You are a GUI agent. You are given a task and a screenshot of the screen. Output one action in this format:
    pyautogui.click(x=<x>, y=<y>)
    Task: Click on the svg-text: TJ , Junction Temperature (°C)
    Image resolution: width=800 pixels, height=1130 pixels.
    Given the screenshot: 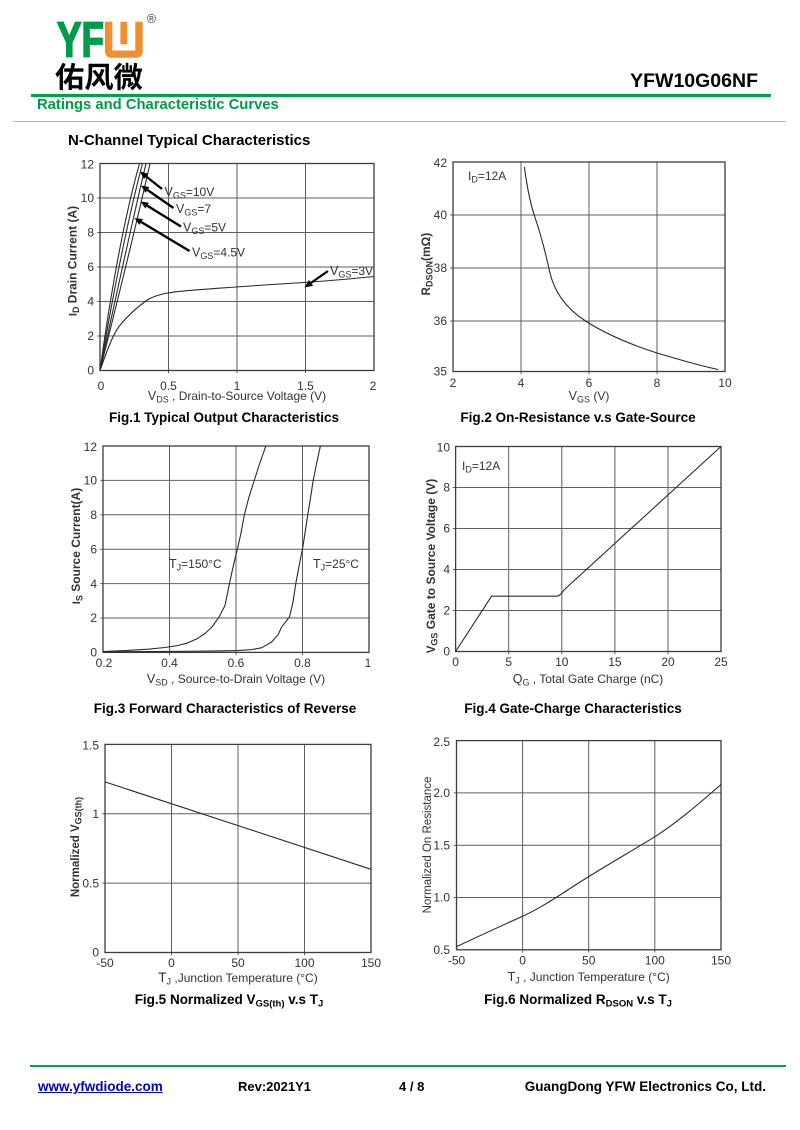 What is the action you would take?
    pyautogui.click(x=589, y=978)
    